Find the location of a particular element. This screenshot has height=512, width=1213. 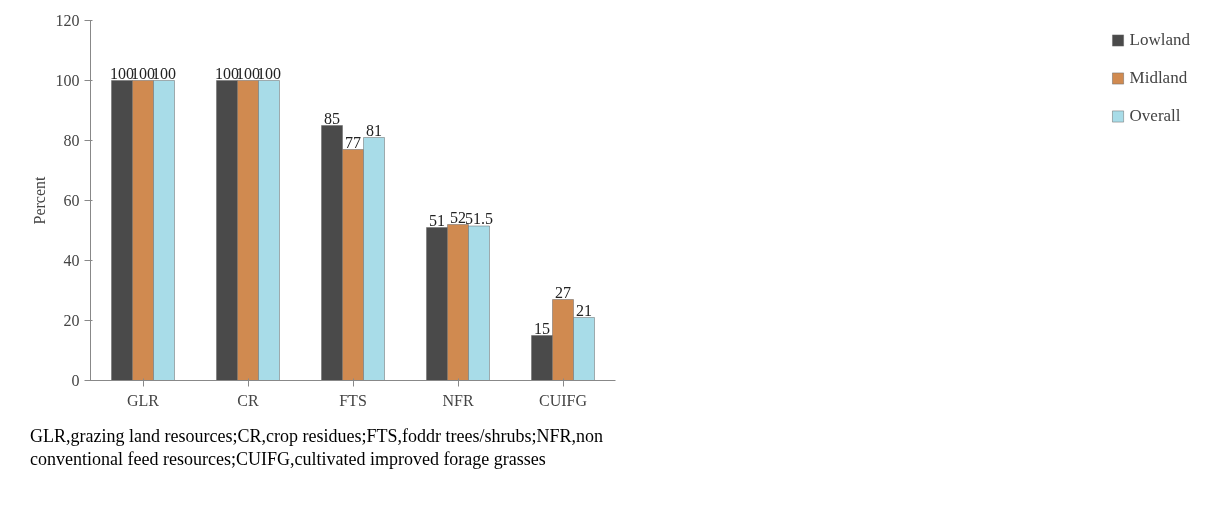

legend-label: Lowland is located at coordinates (1159, 40).